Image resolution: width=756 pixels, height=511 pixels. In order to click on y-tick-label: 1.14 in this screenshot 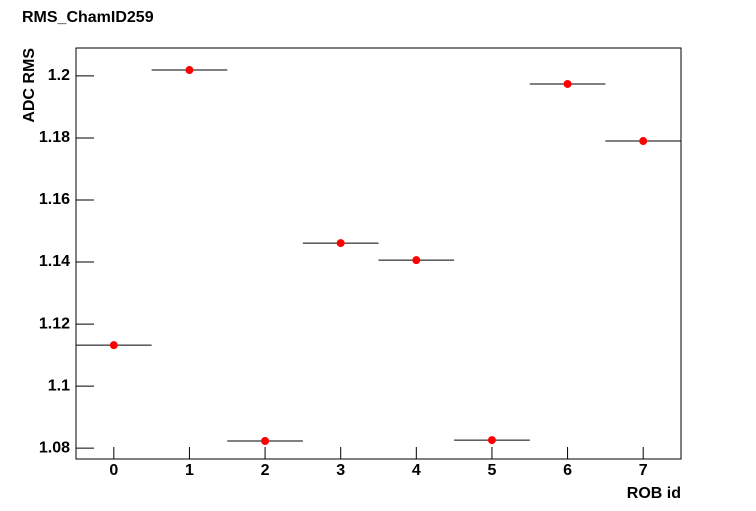, I will do `click(54, 261)`.